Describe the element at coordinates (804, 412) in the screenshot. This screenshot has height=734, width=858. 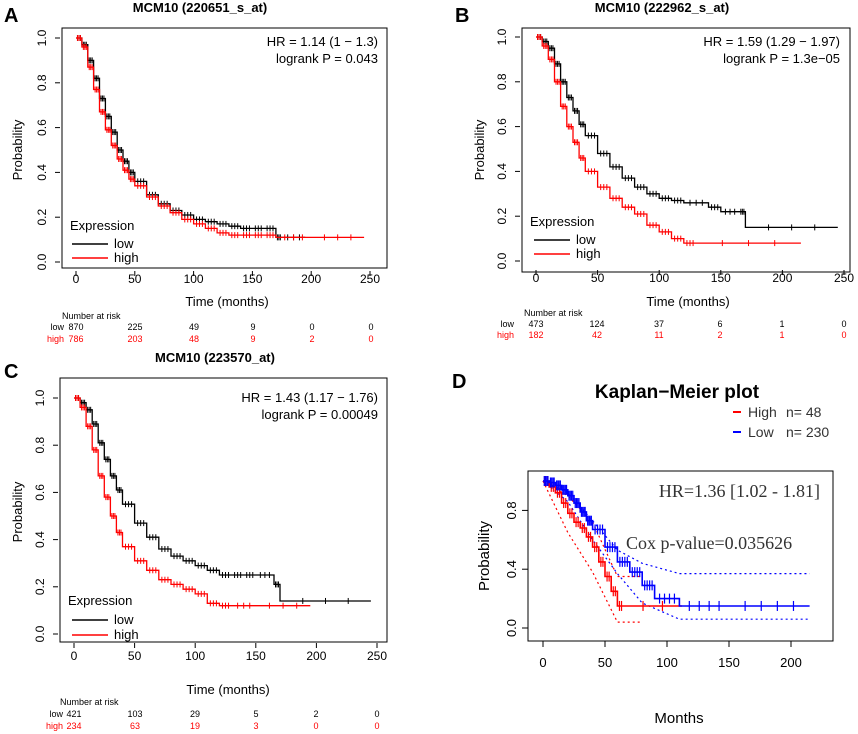
I see `legend-n-high-d: n= 48` at that location.